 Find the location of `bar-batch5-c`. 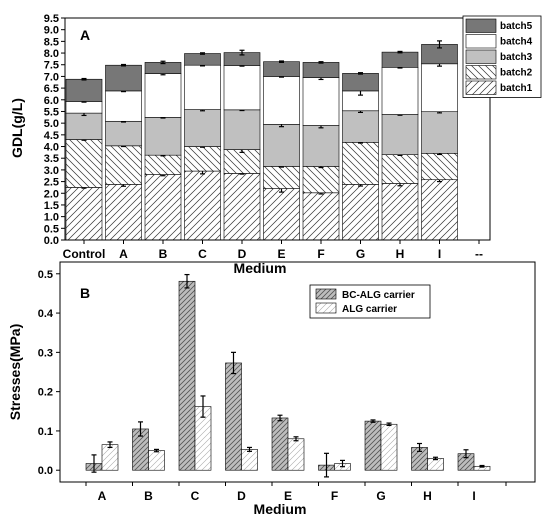

bar-batch5-c is located at coordinates (202, 59).